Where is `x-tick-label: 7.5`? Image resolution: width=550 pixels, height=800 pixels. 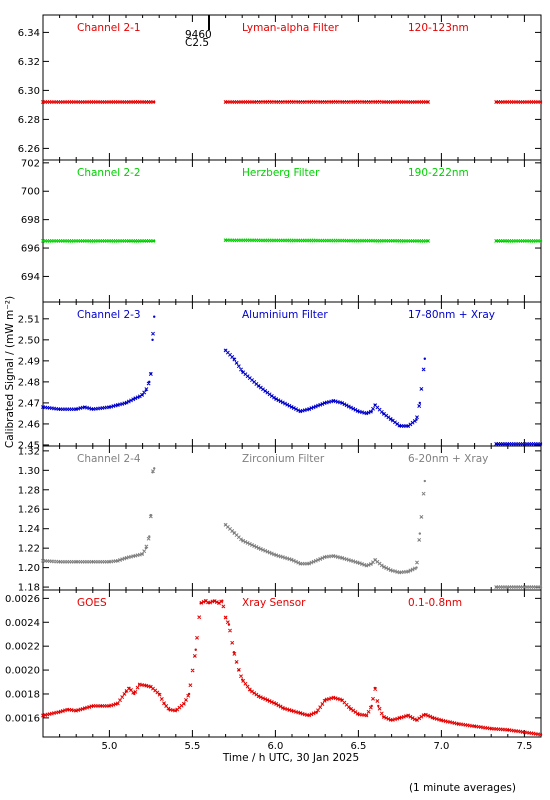 x-tick-label: 7.5 is located at coordinates (524, 746).